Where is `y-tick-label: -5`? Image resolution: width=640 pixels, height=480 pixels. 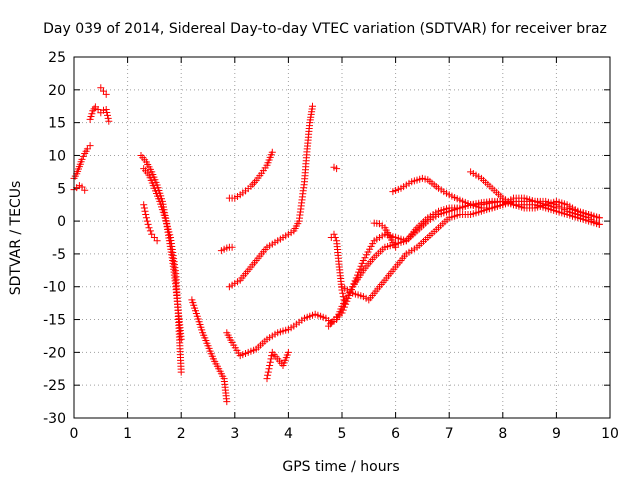 y-tick-label: -5 is located at coordinates (59, 255).